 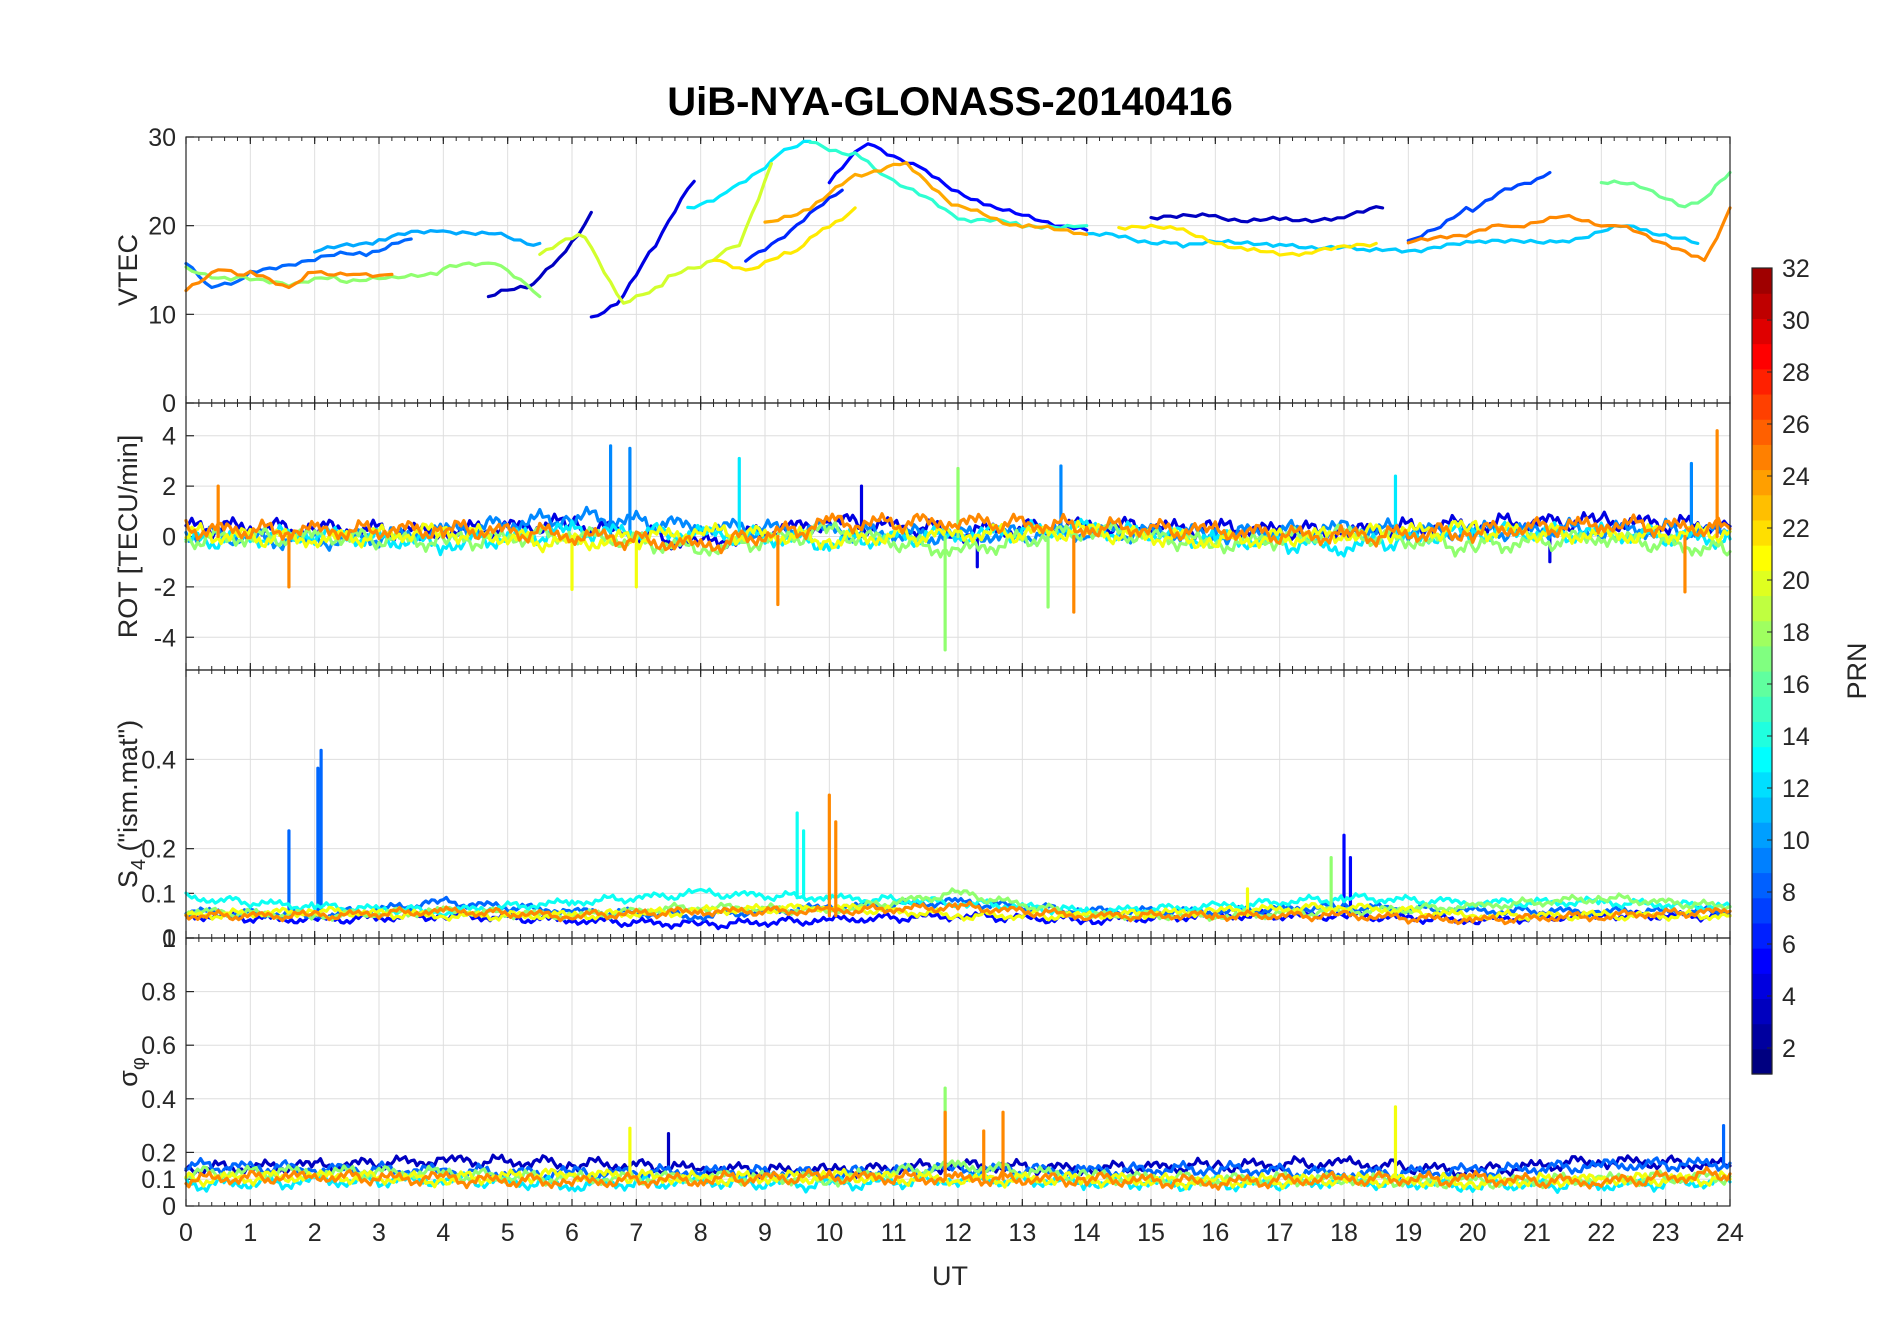 I want to click on x-tick-label: 19, so click(x=1408, y=1233).